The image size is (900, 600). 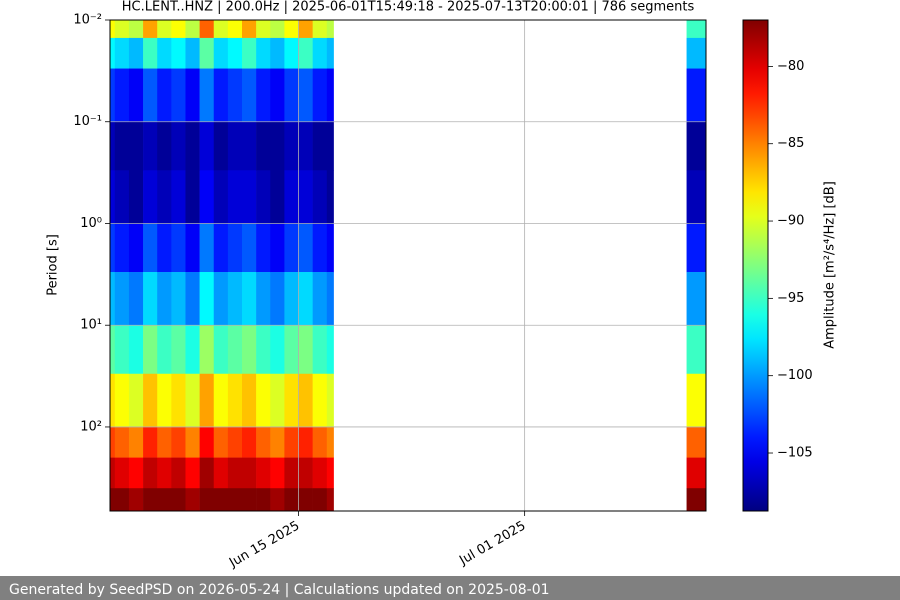 What do you see at coordinates (53, 265) in the screenshot?
I see `y-axis-label: Period [s]` at bounding box center [53, 265].